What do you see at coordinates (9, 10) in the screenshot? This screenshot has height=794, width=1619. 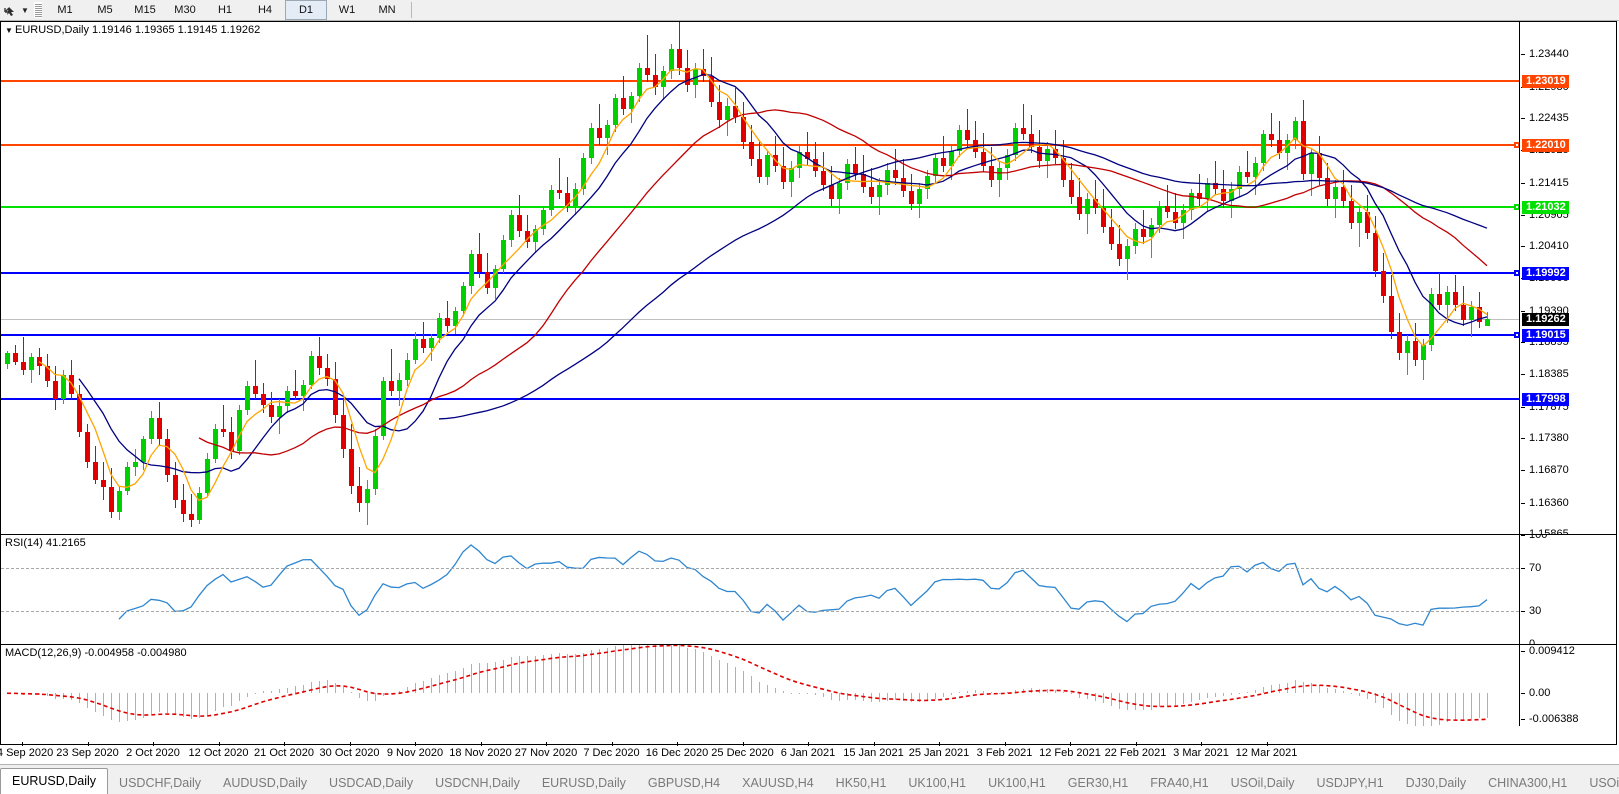 I see `cursor-crosshair-icon` at bounding box center [9, 10].